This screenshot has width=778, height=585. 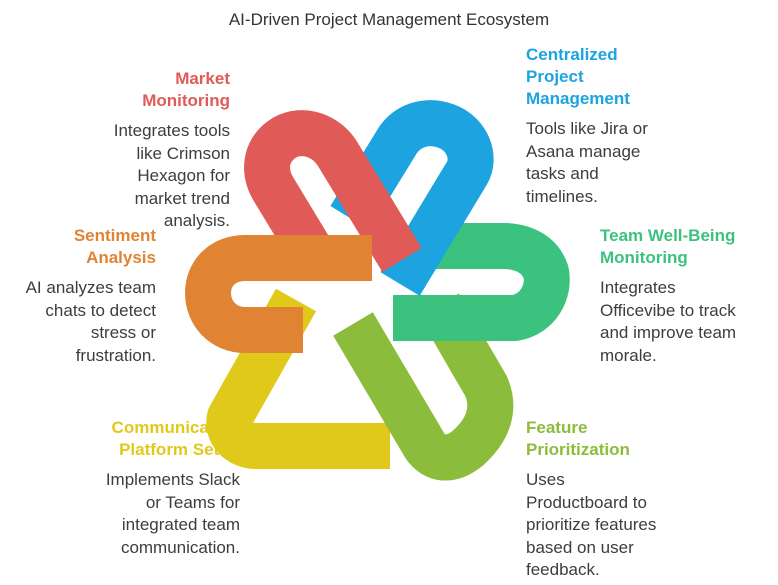 I want to click on sentiment-analysis-title: Sentiment Analysis, so click(x=114, y=246).